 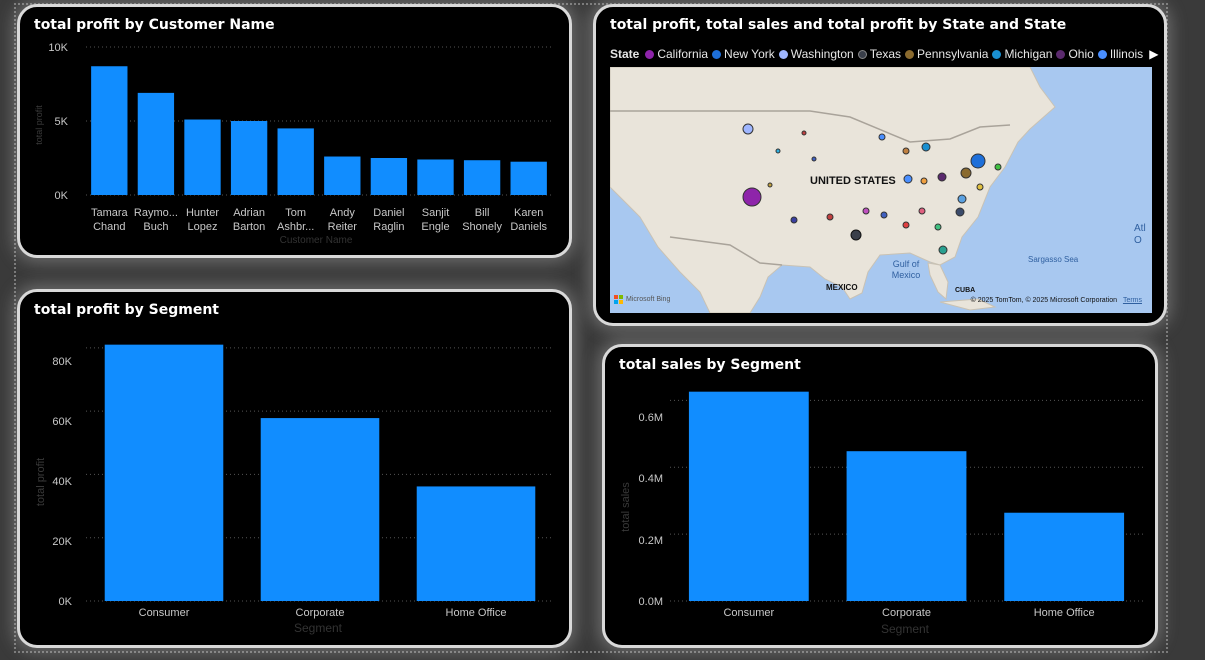 I want to click on y-tick-label: 0.4M, so click(x=651, y=479).